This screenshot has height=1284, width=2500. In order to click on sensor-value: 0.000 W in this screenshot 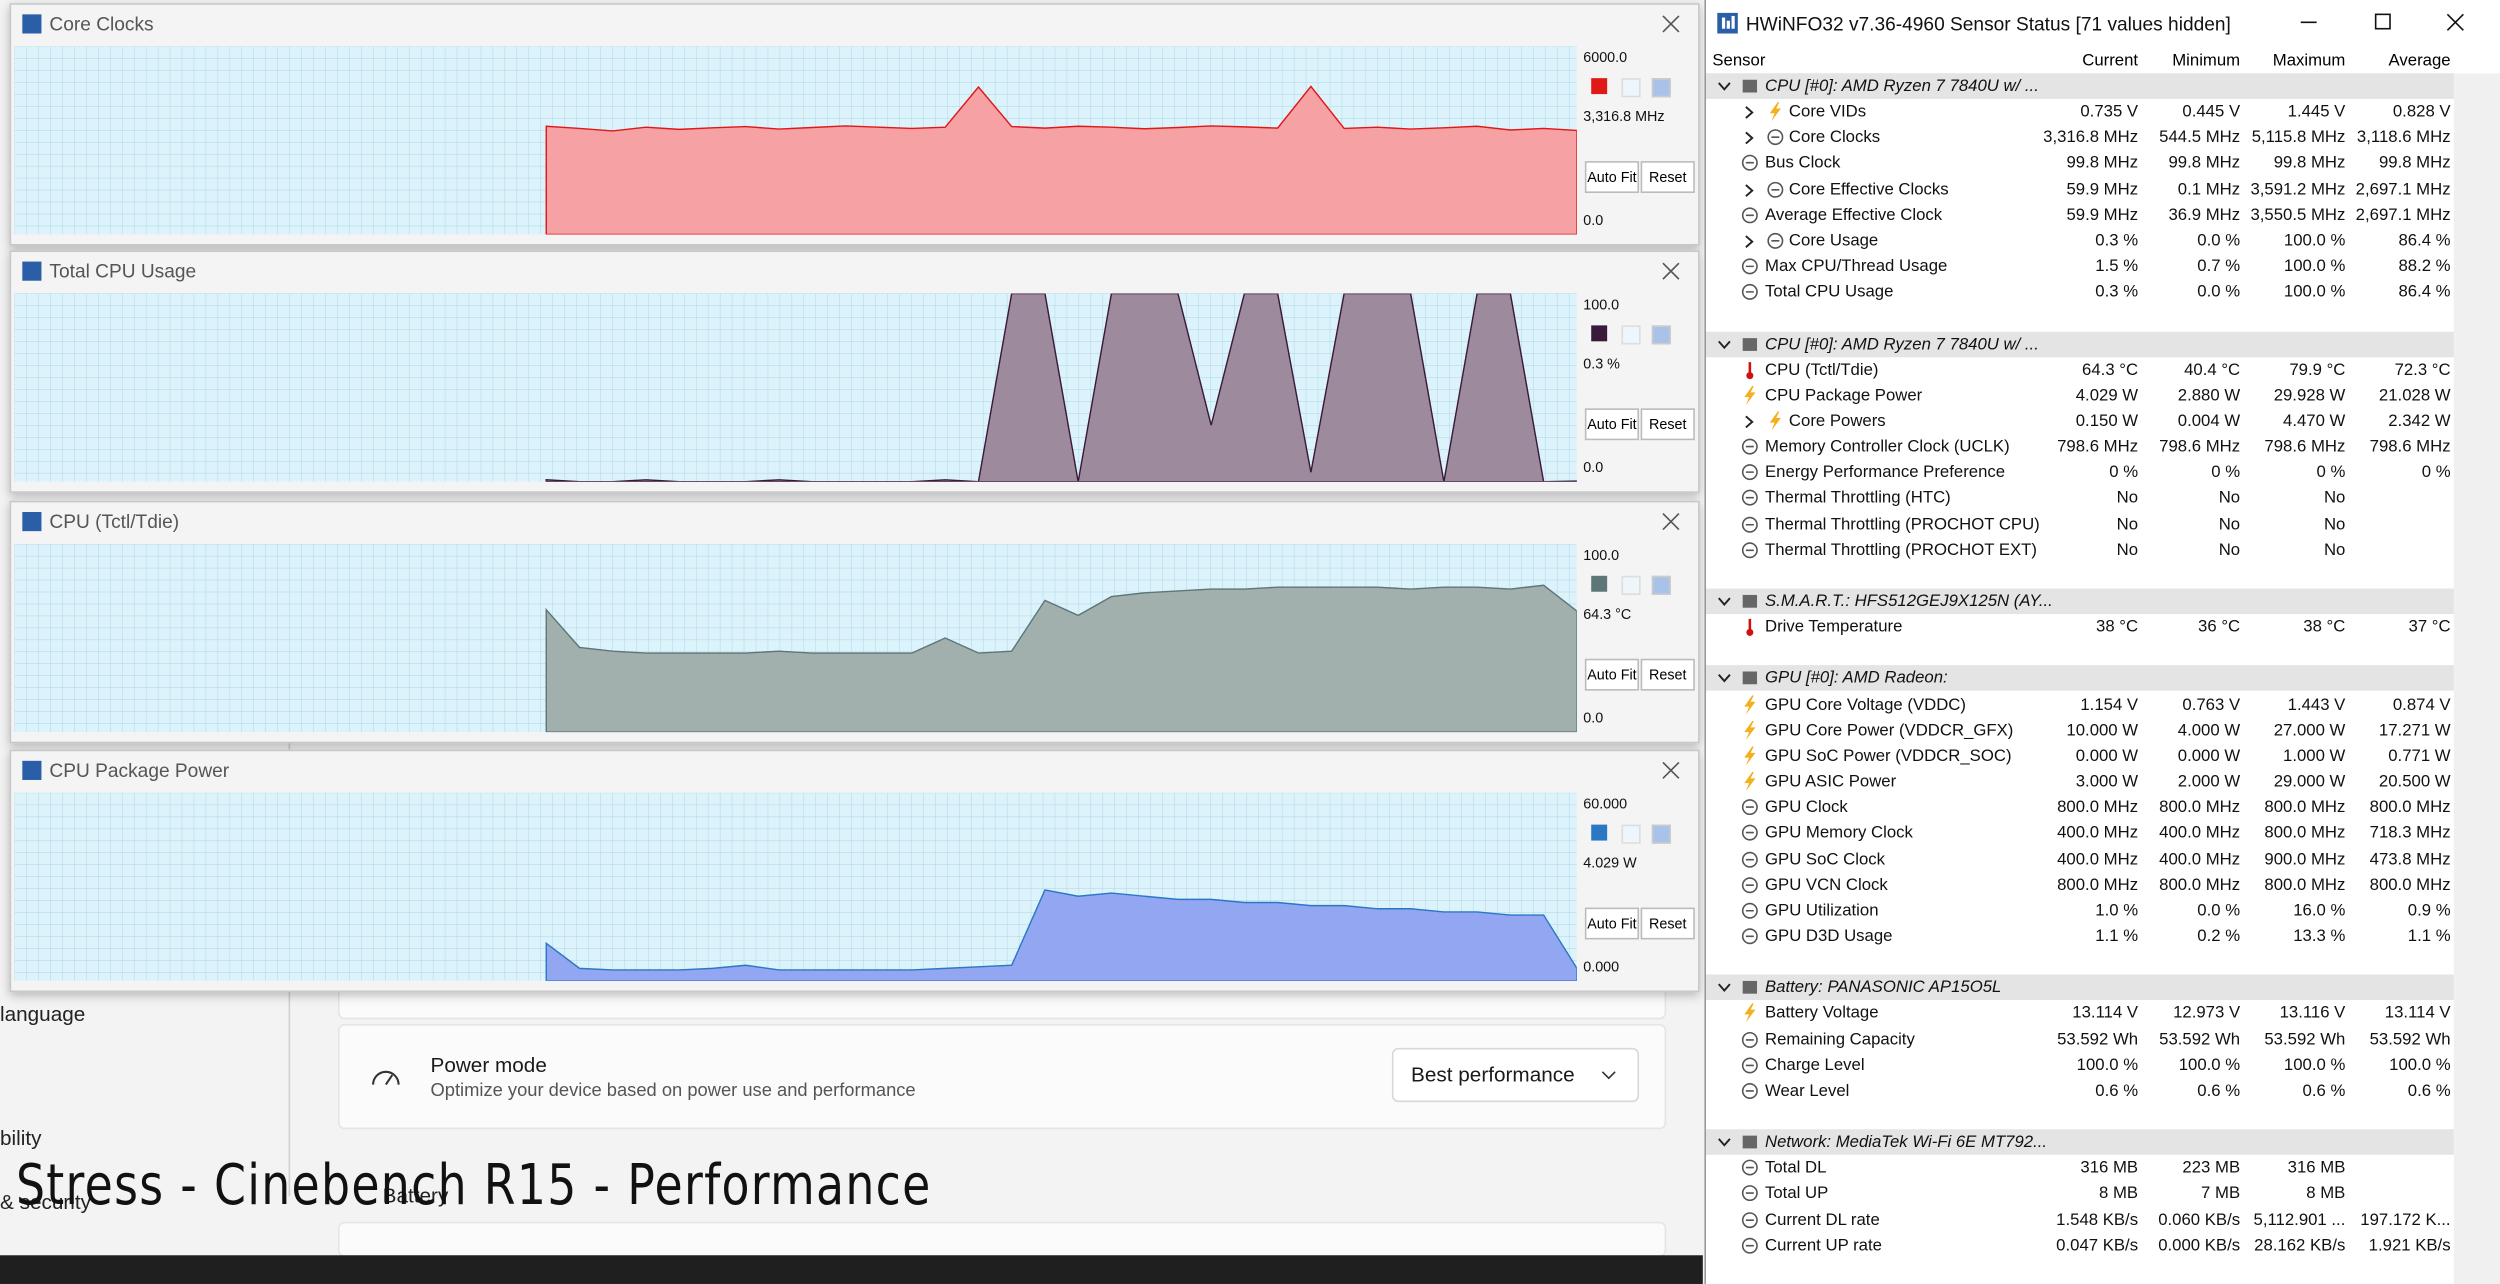, I will do `click(2209, 756)`.